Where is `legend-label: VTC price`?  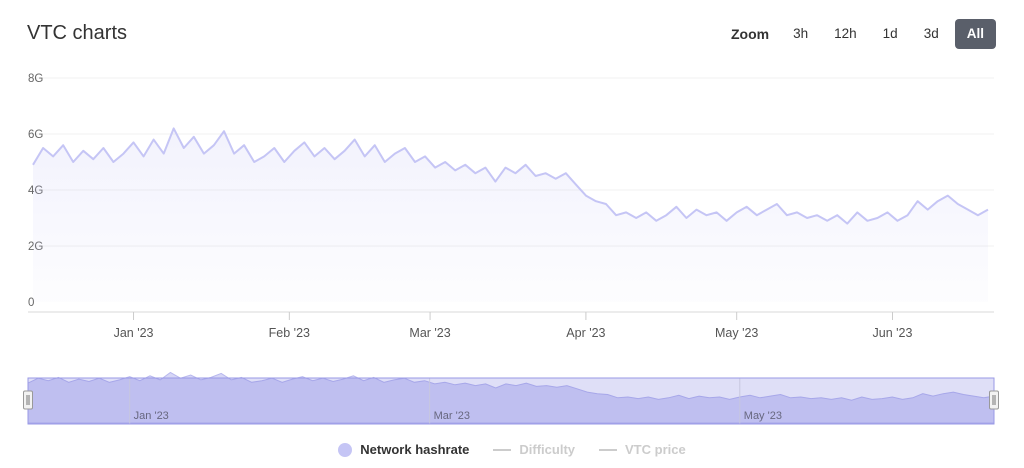
legend-label: VTC price is located at coordinates (655, 449).